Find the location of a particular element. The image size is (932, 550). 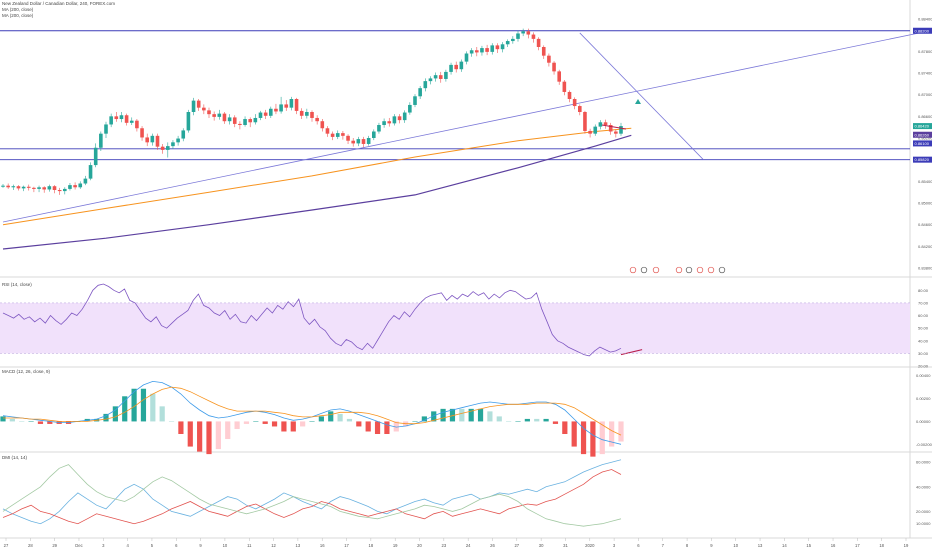

macd-pane is located at coordinates (312, 418).